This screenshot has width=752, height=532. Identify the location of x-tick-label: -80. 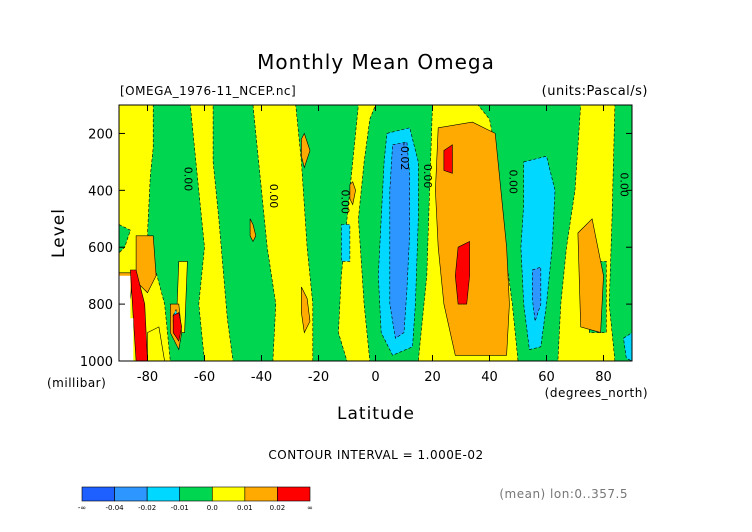
(147, 377).